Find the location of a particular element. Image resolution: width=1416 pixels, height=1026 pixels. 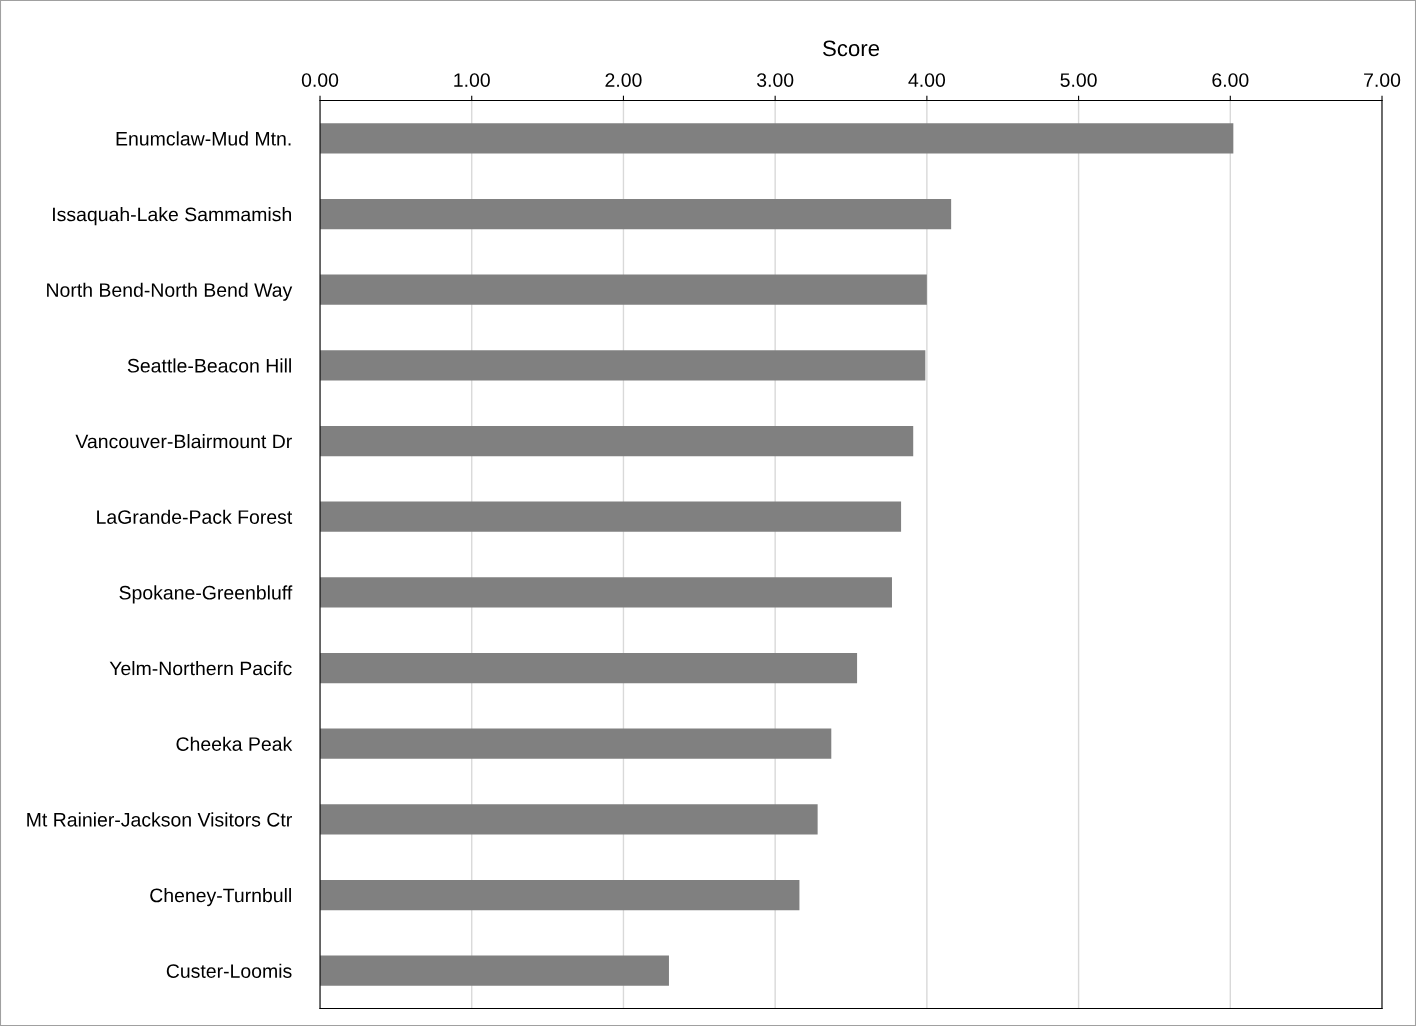

x-tick-label: 0.00 is located at coordinates (320, 80).